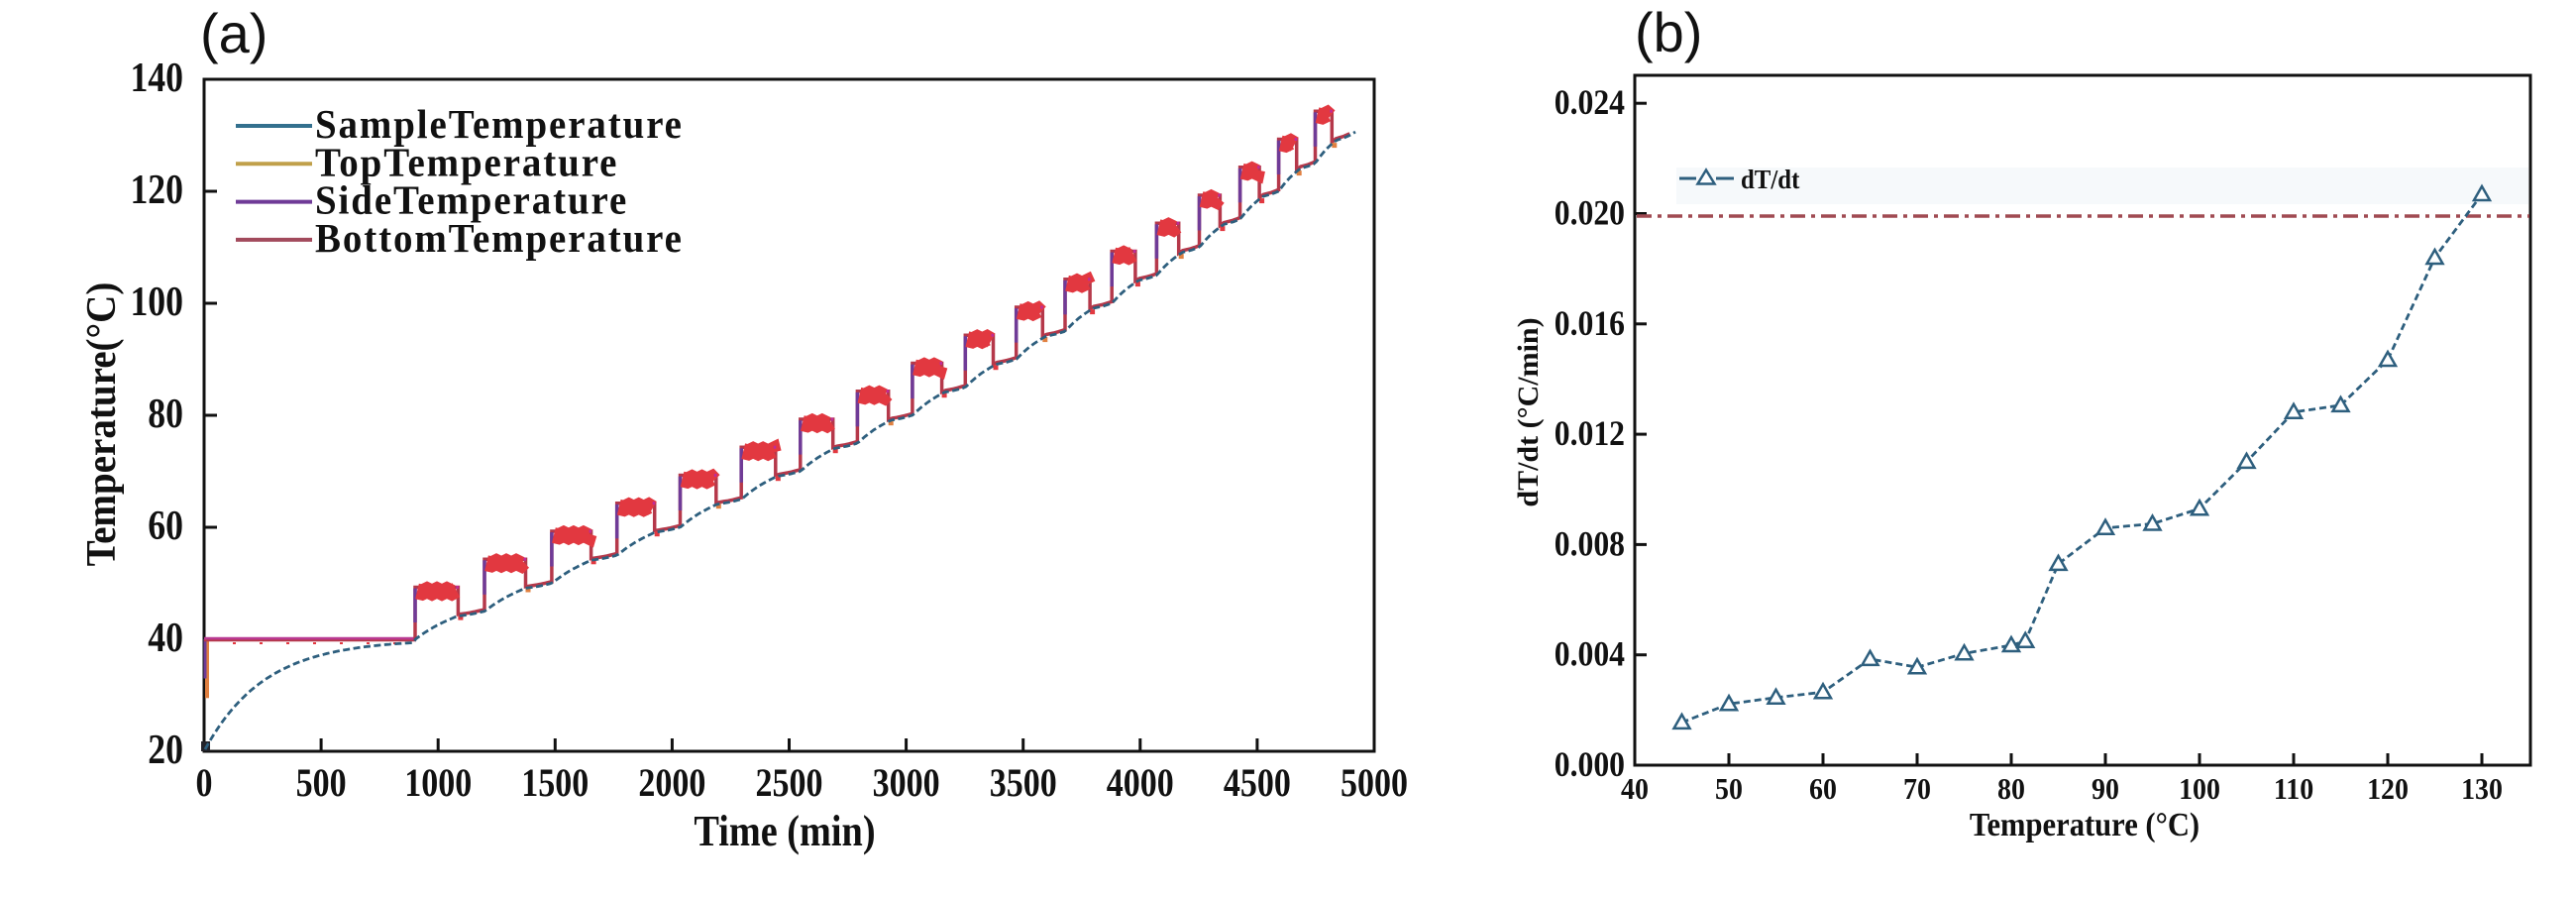 This screenshot has width=2576, height=897. What do you see at coordinates (234, 33) in the screenshot?
I see `svg-text: (a)` at bounding box center [234, 33].